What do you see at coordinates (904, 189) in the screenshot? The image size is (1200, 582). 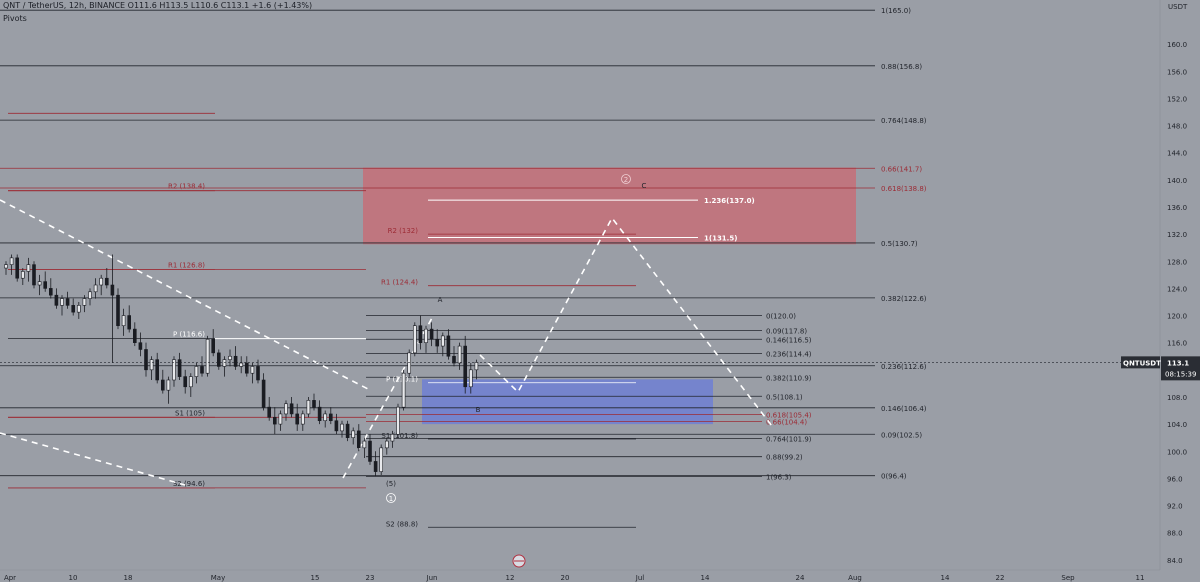 I see `fib-level-label: 0.618(138.8)` at bounding box center [904, 189].